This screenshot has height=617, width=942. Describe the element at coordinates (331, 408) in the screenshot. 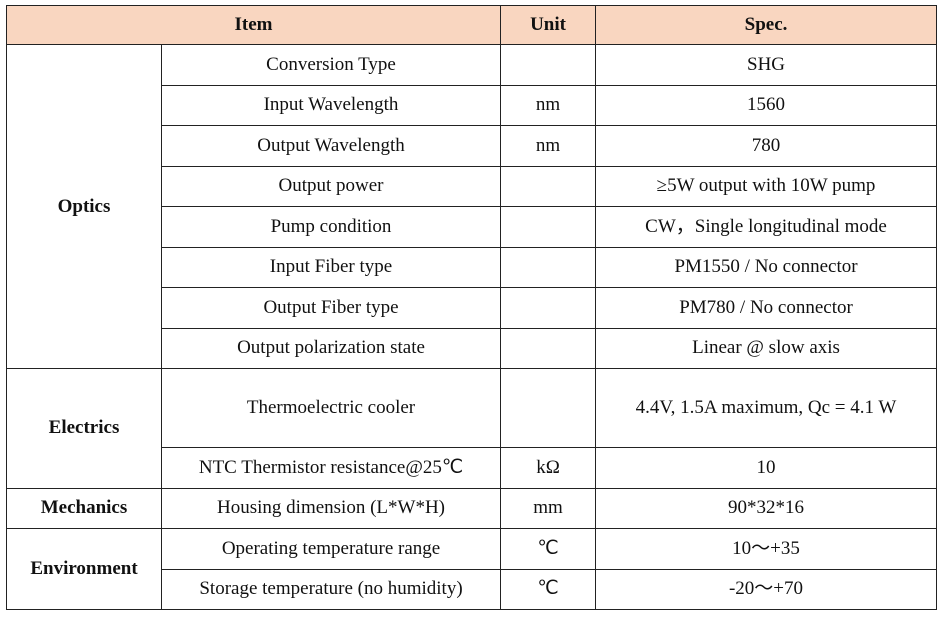

I see `row-item: Thermoelectric cooler` at that location.